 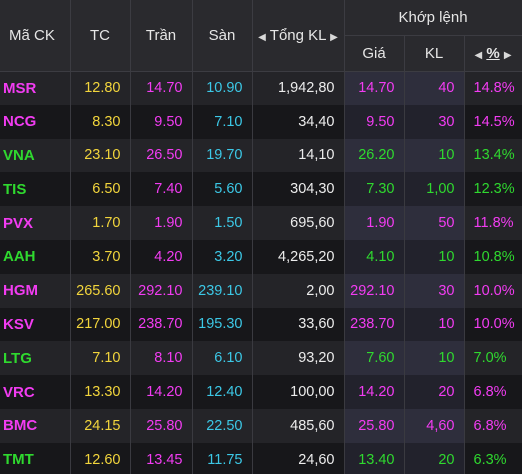 I want to click on table-row: NCG 8.30 9.50 7.10 34,40 9.50 30 14.5%, so click(x=261, y=121).